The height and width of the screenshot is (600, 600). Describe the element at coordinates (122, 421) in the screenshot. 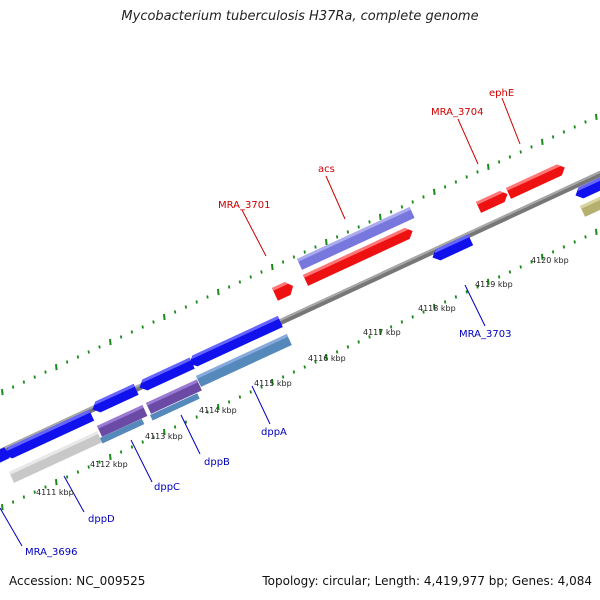

I see `cds-bar-dppc` at that location.